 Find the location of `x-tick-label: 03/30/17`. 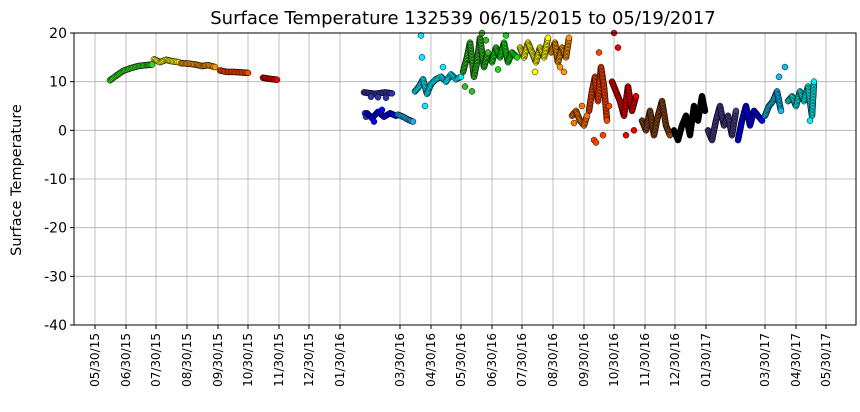

x-tick-label: 03/30/17 is located at coordinates (765, 360).